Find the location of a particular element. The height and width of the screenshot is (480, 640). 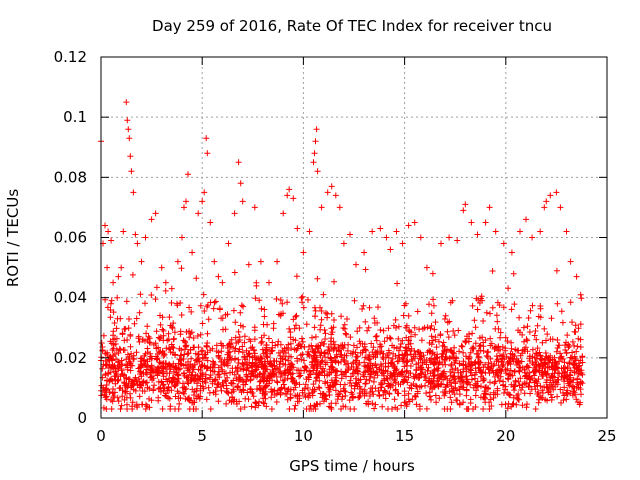

y-tick-label: 0.08 is located at coordinates (70, 177).